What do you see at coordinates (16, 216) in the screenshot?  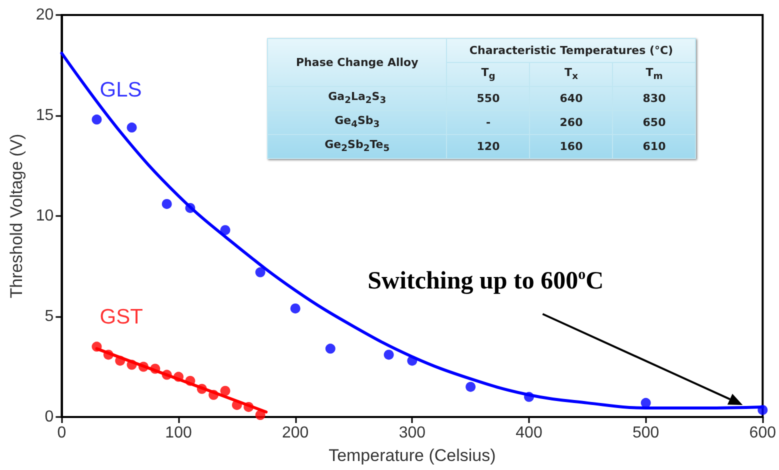 I see `y-axis-title: Threshold Voltage (V)` at bounding box center [16, 216].